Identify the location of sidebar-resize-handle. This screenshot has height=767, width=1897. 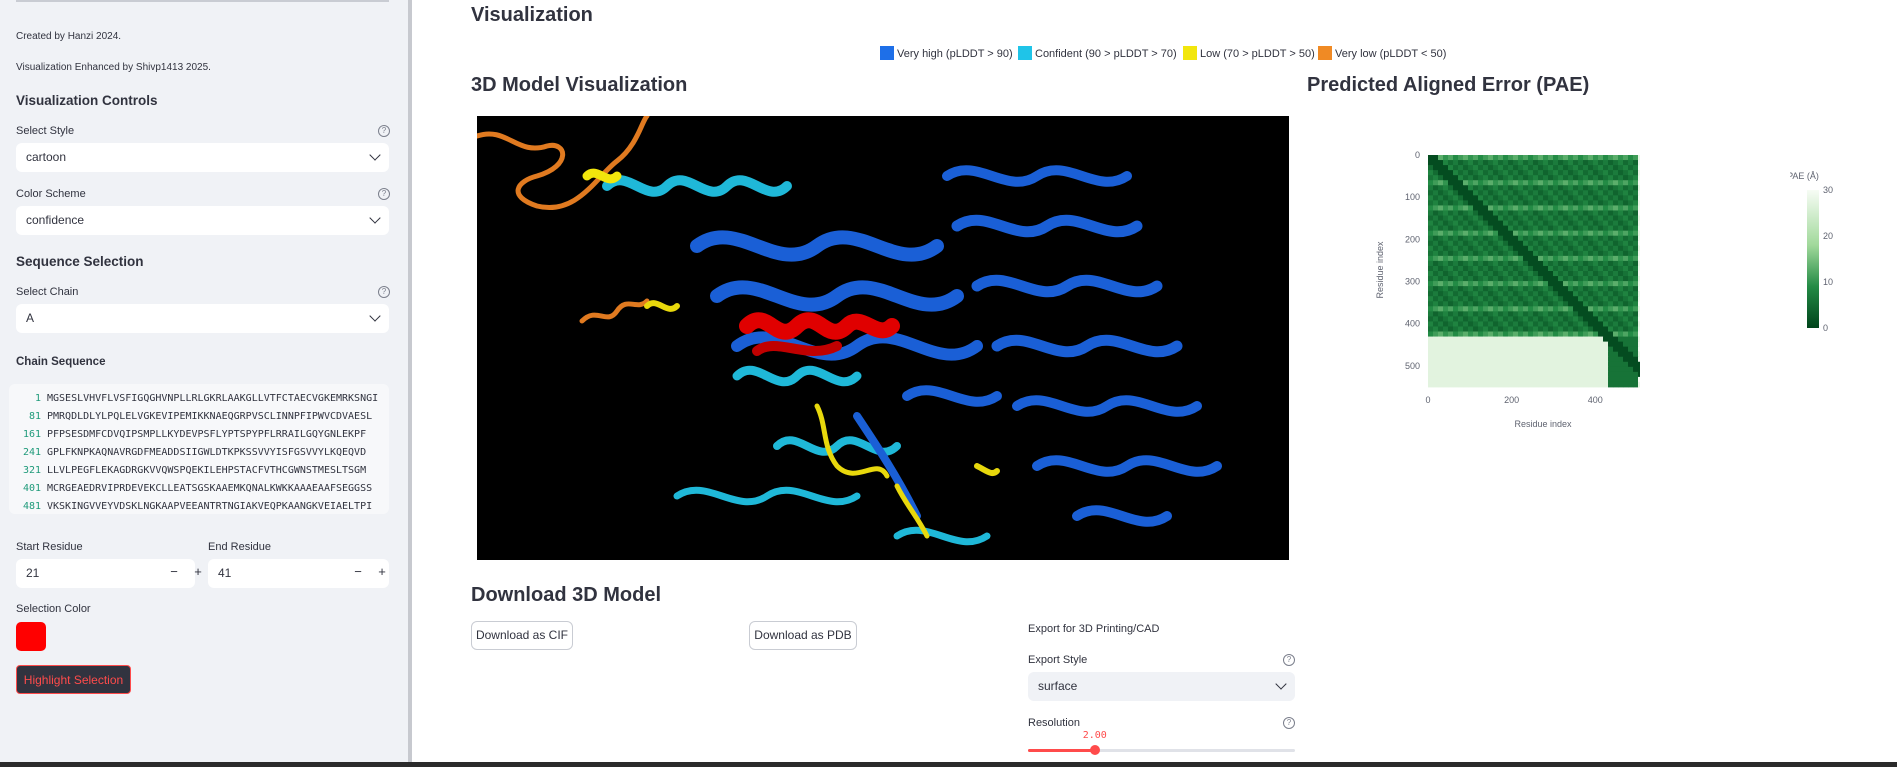
(410, 383).